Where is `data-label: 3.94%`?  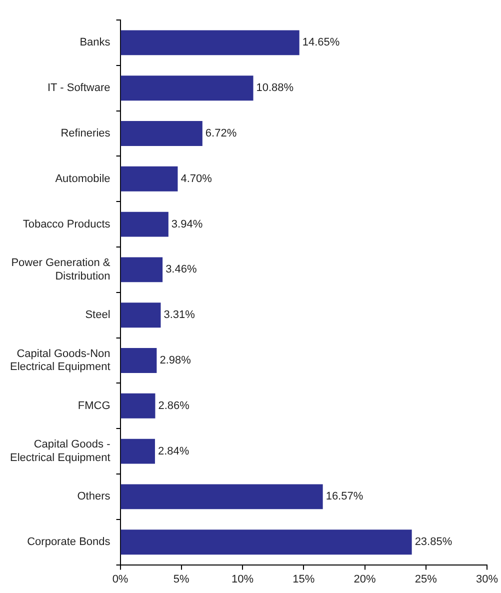 data-label: 3.94% is located at coordinates (187, 224).